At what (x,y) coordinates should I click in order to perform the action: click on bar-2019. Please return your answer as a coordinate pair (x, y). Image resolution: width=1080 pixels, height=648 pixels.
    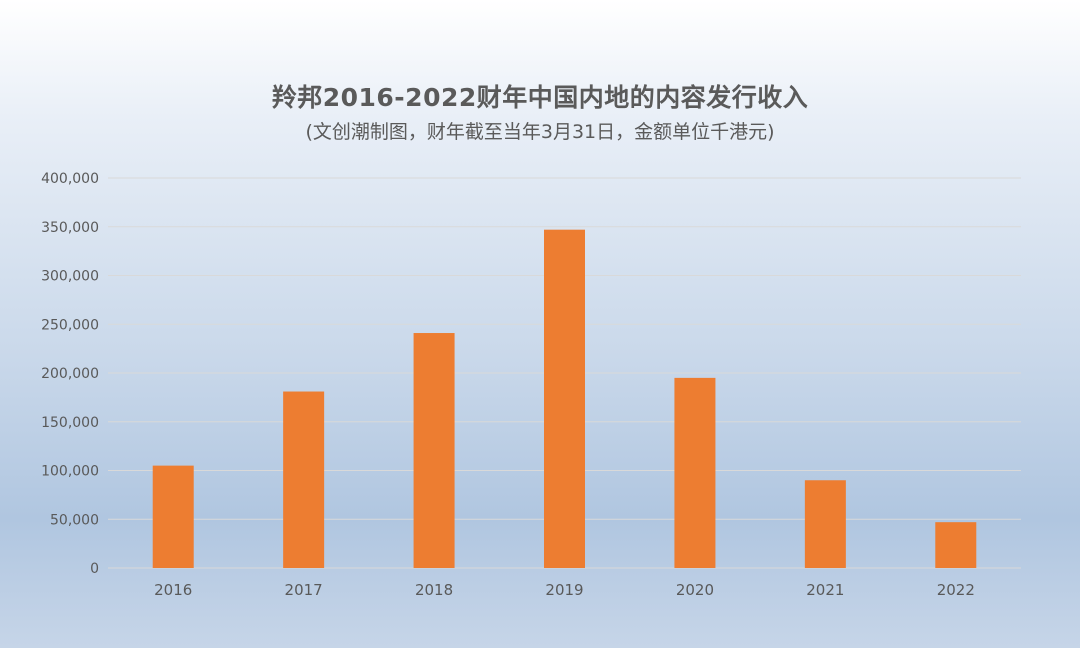
    Looking at the image, I should click on (564, 399).